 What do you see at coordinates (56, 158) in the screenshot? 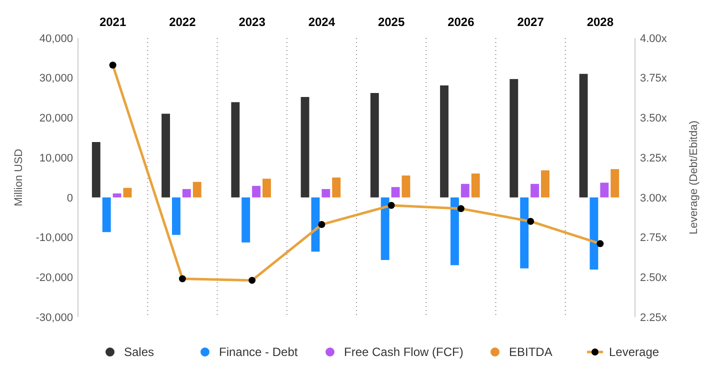
I see `y-tick-label: 10,000` at bounding box center [56, 158].